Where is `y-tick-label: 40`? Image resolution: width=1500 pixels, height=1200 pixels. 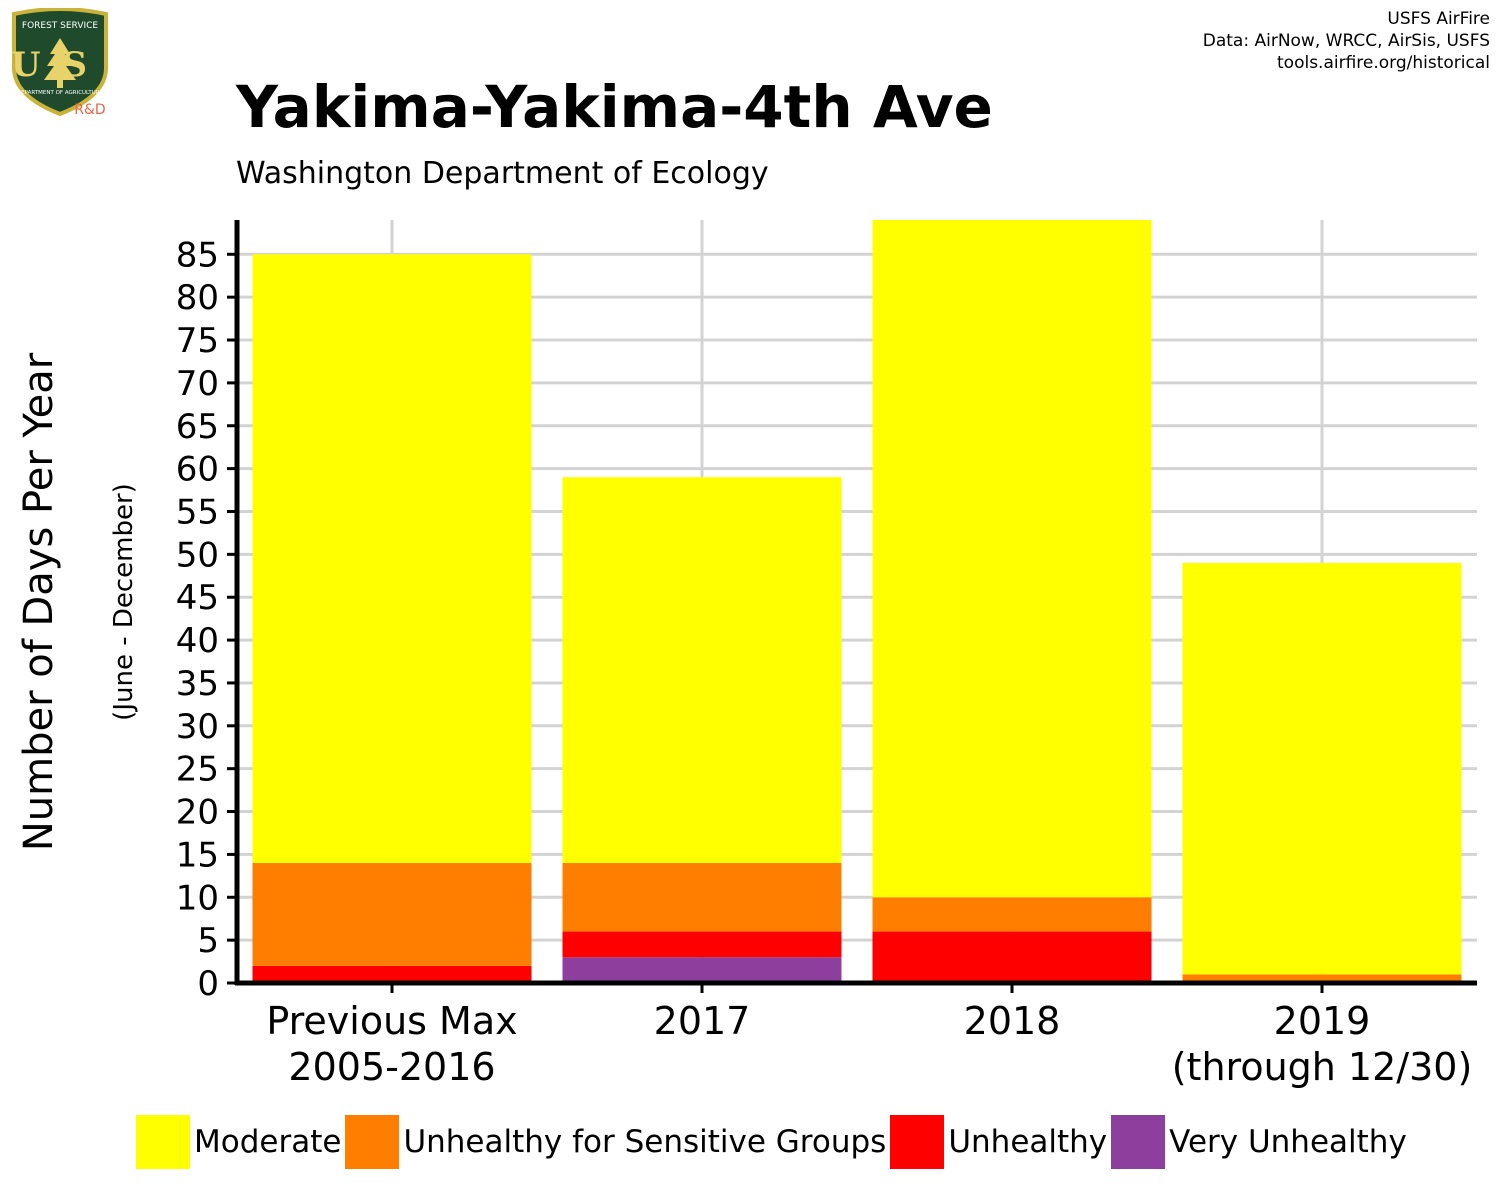 y-tick-label: 40 is located at coordinates (197, 641).